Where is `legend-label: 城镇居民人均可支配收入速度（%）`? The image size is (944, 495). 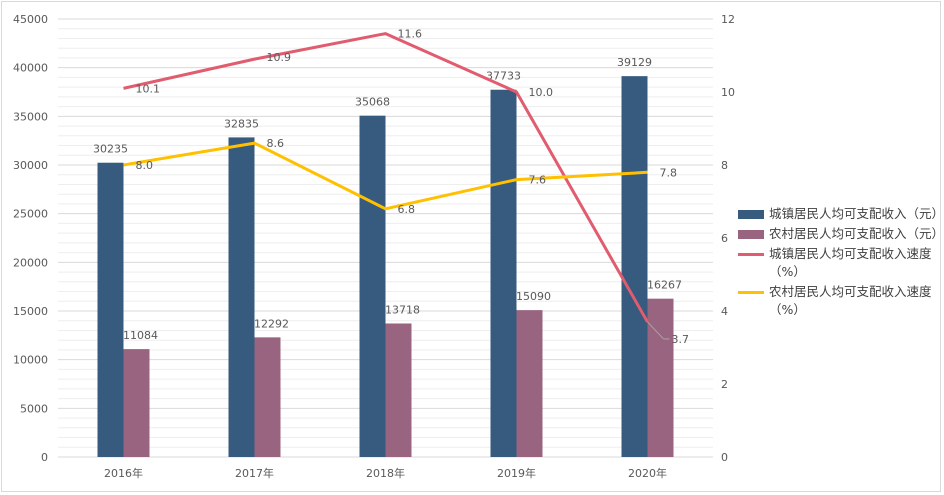
legend-label: 城镇居民人均可支配收入速度（%） is located at coordinates (850, 262).